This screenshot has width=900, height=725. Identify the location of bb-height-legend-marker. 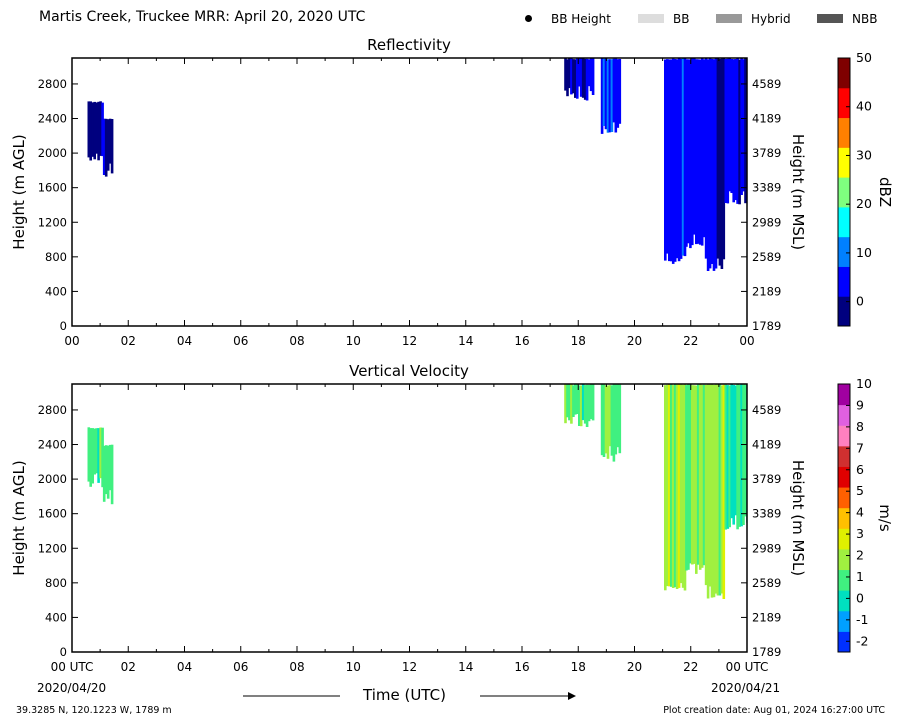
(528, 18).